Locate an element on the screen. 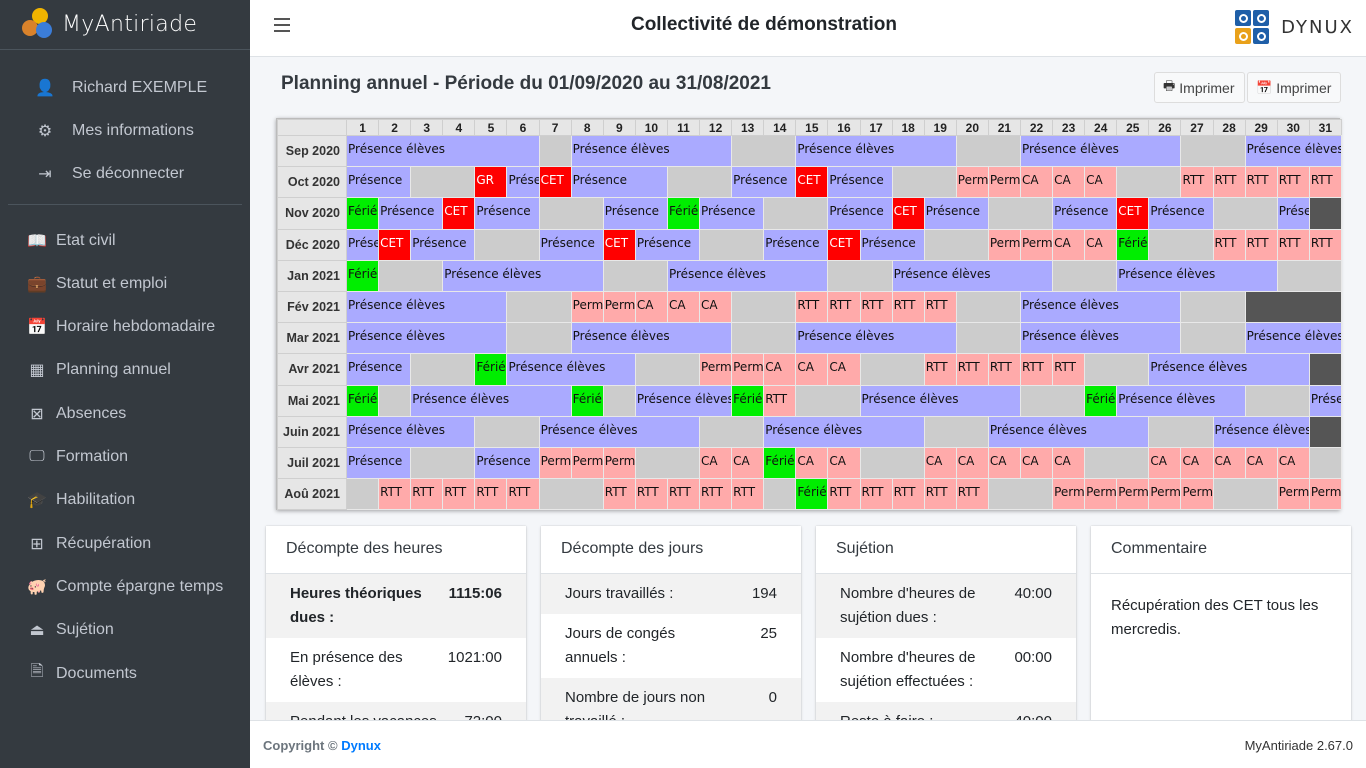 The height and width of the screenshot is (768, 1366). hamburger-menu-icon is located at coordinates (282, 25).